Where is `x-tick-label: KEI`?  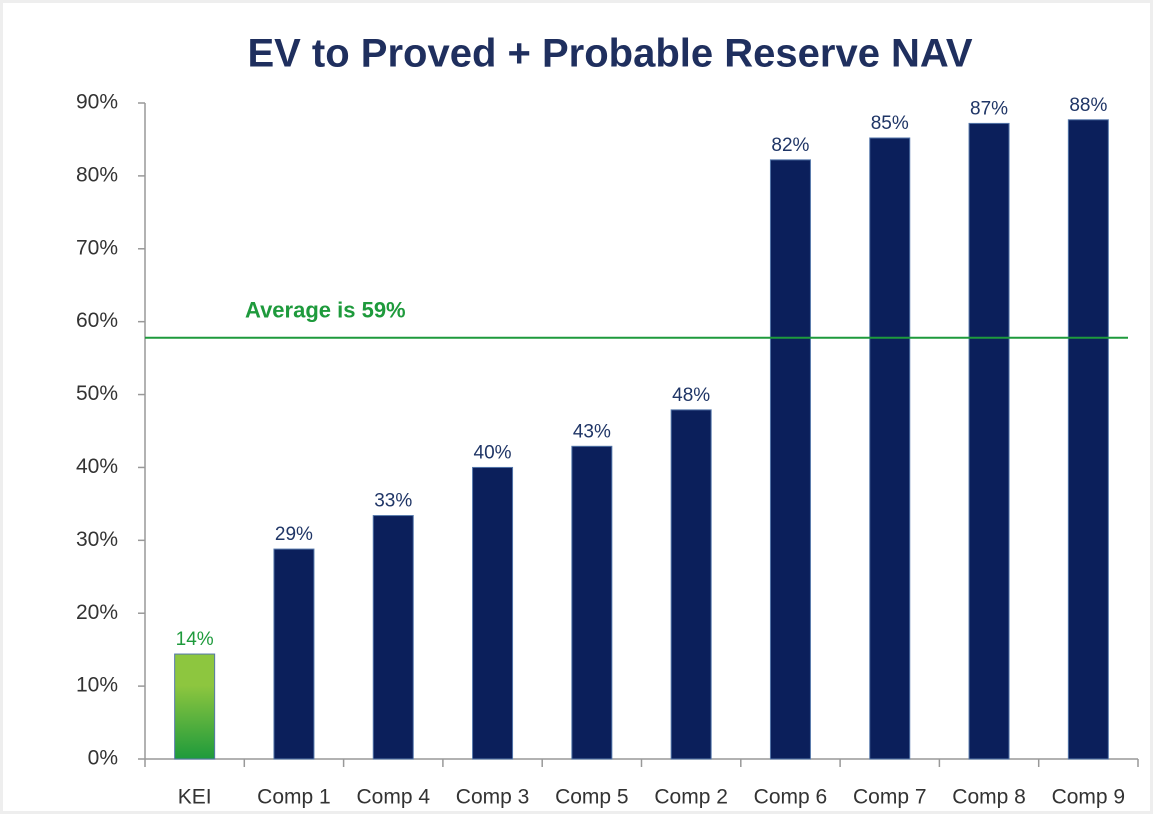 x-tick-label: KEI is located at coordinates (195, 797).